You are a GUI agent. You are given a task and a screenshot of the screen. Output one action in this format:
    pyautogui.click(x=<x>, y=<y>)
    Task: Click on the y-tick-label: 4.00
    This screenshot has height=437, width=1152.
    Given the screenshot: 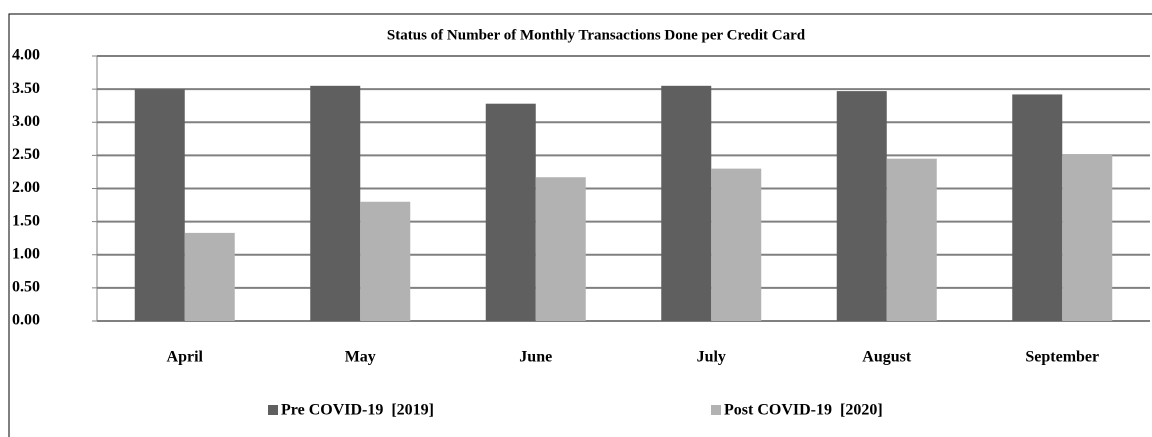 What is the action you would take?
    pyautogui.click(x=26, y=55)
    